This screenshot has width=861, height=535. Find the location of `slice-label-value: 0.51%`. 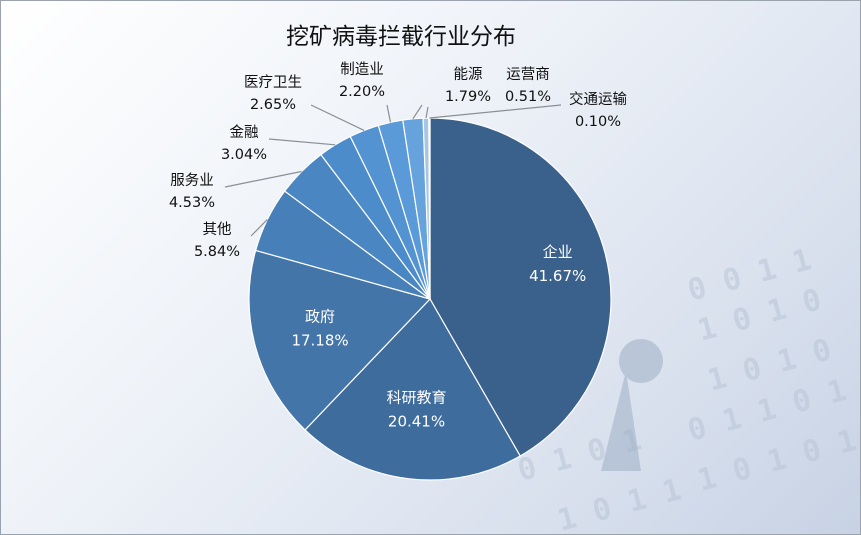

slice-label-value: 0.51% is located at coordinates (528, 97).